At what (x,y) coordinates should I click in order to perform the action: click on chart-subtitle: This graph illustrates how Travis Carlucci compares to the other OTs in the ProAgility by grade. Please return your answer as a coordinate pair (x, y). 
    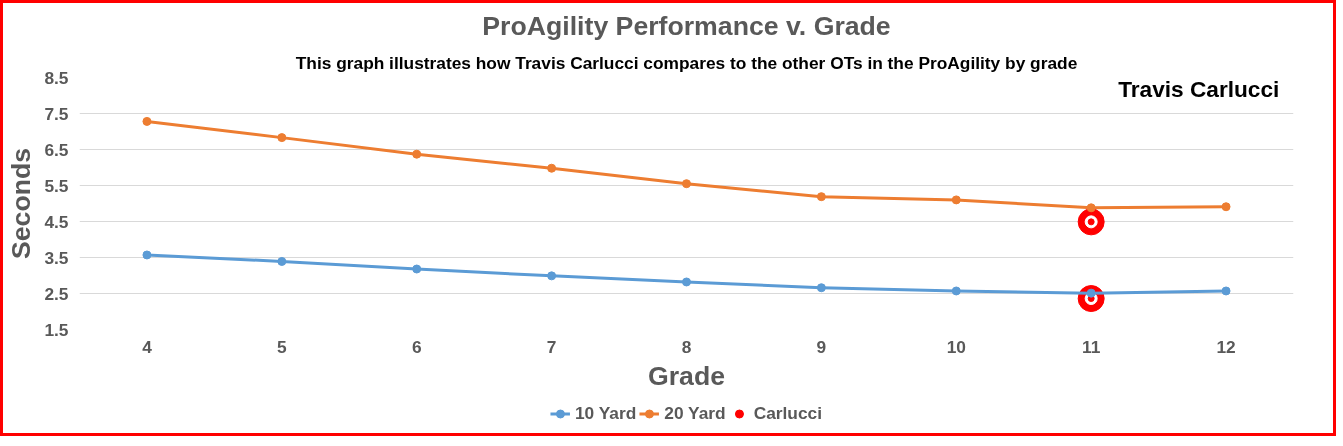
    Looking at the image, I should click on (686, 62).